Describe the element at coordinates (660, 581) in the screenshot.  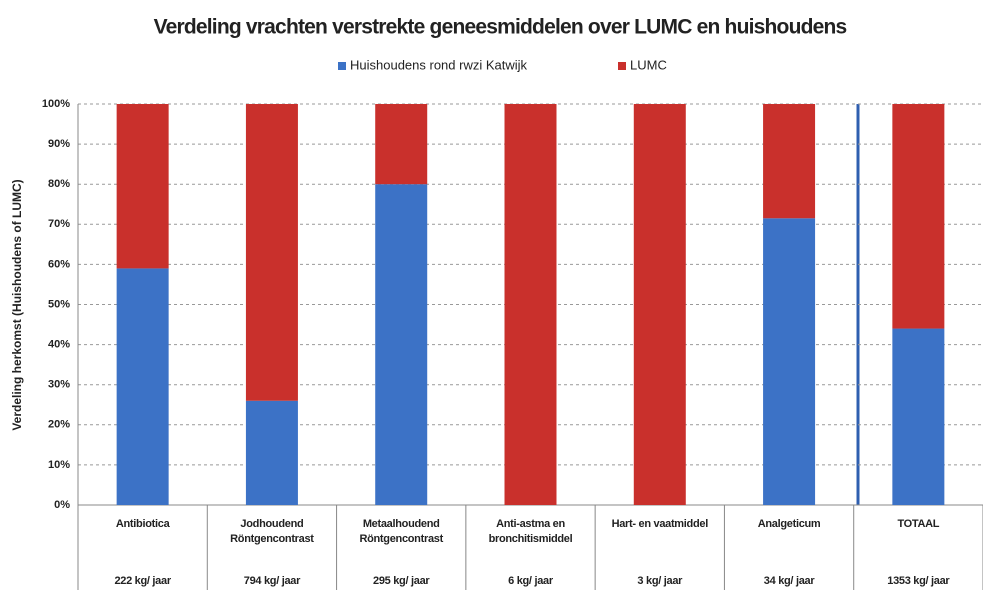
I see `category-total: 3 kg/ jaar` at that location.